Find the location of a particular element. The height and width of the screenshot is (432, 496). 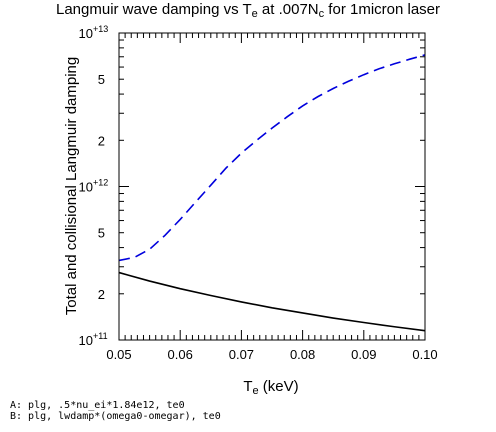

x-tick-label: 0.08 is located at coordinates (302, 354).